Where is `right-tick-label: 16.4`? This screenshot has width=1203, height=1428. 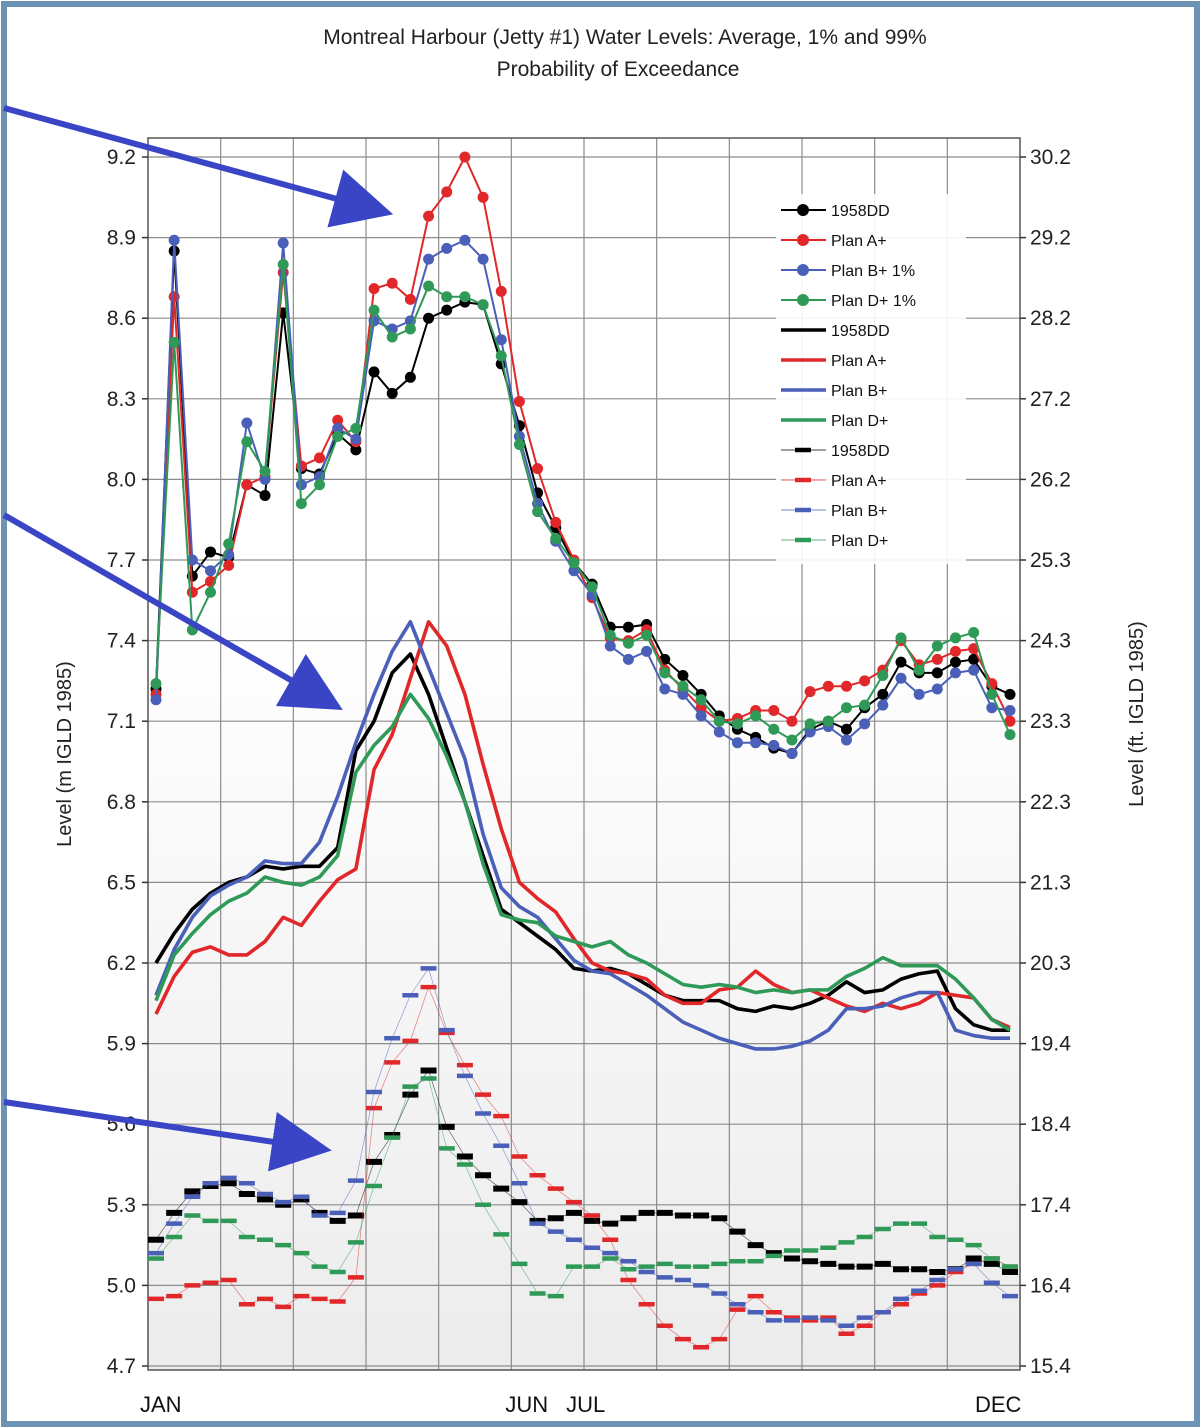 right-tick-label: 16.4 is located at coordinates (1050, 1285).